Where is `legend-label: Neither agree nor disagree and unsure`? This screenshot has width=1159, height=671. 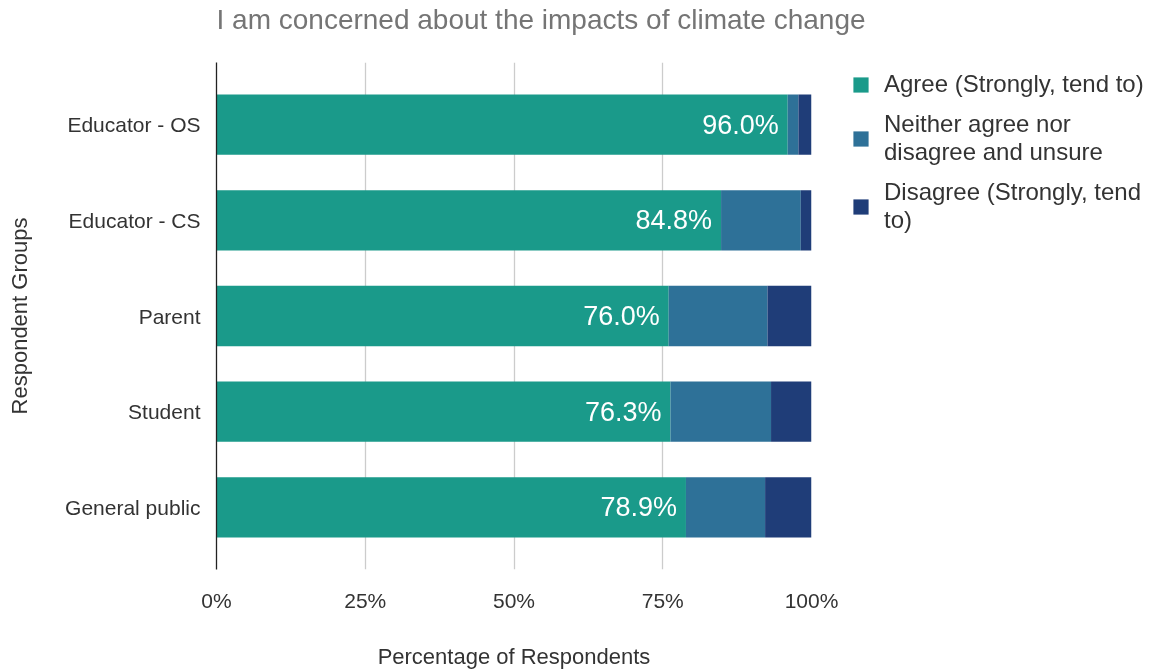 legend-label: Neither agree nor disagree and unsure is located at coordinates (993, 138).